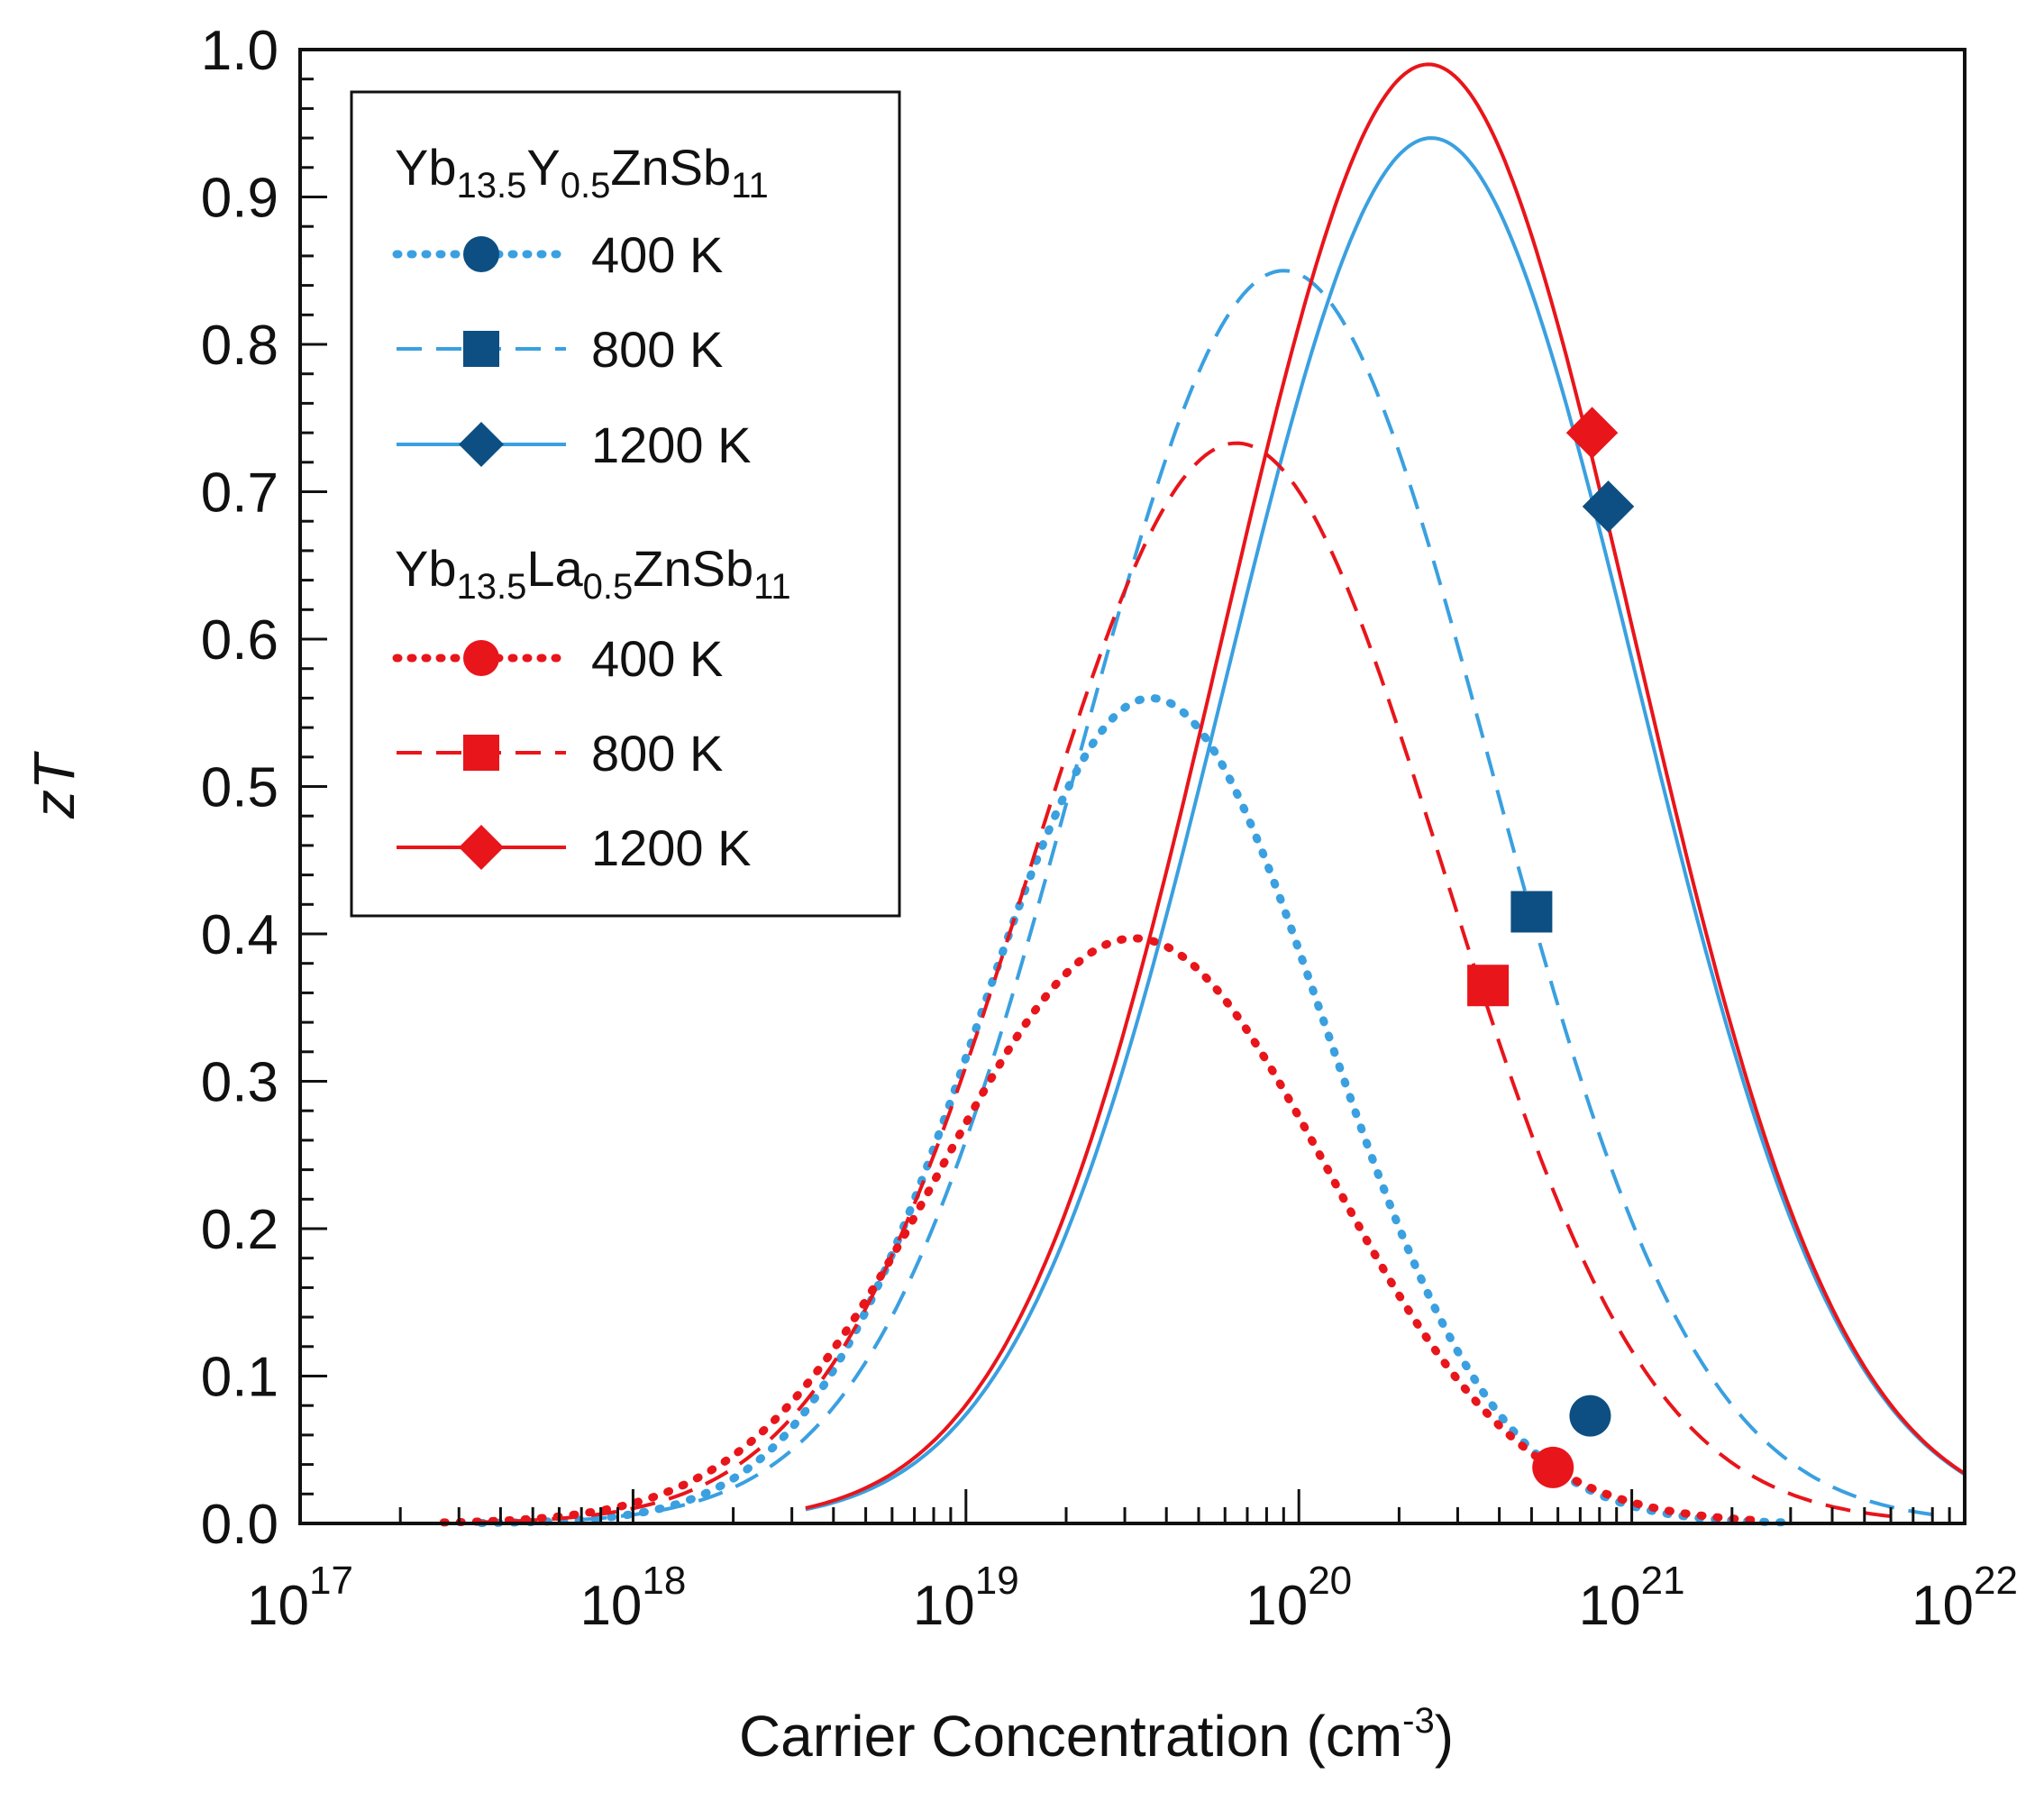 The width and height of the screenshot is (2044, 1811). I want to click on x-tick-label: 1019, so click(966, 1598).